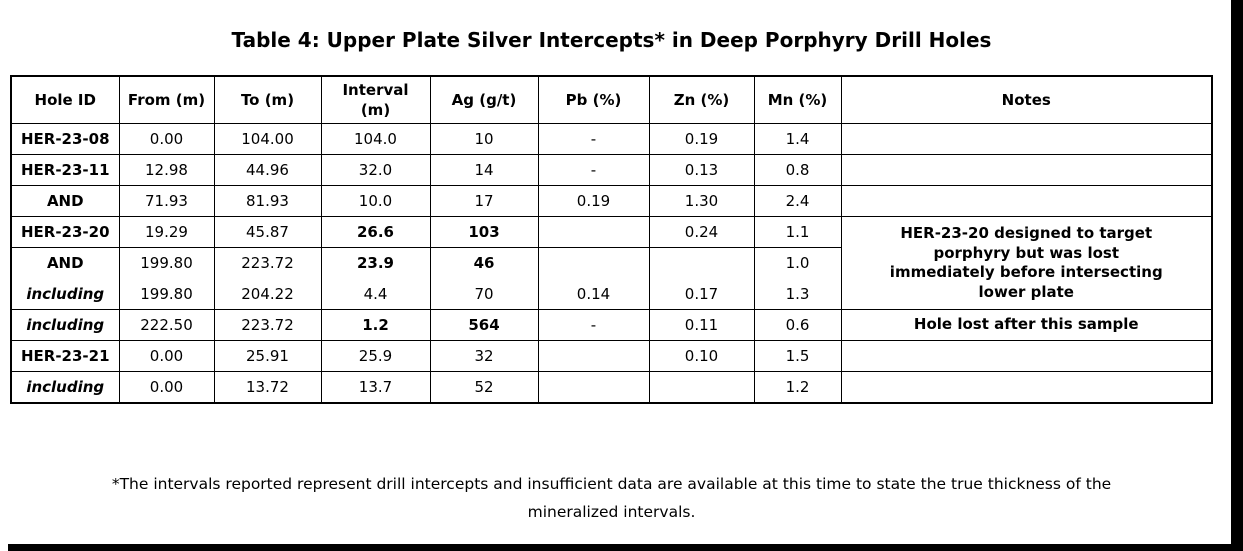  Describe the element at coordinates (375, 294) in the screenshot. I see `cell-interval: 4.4` at that location.